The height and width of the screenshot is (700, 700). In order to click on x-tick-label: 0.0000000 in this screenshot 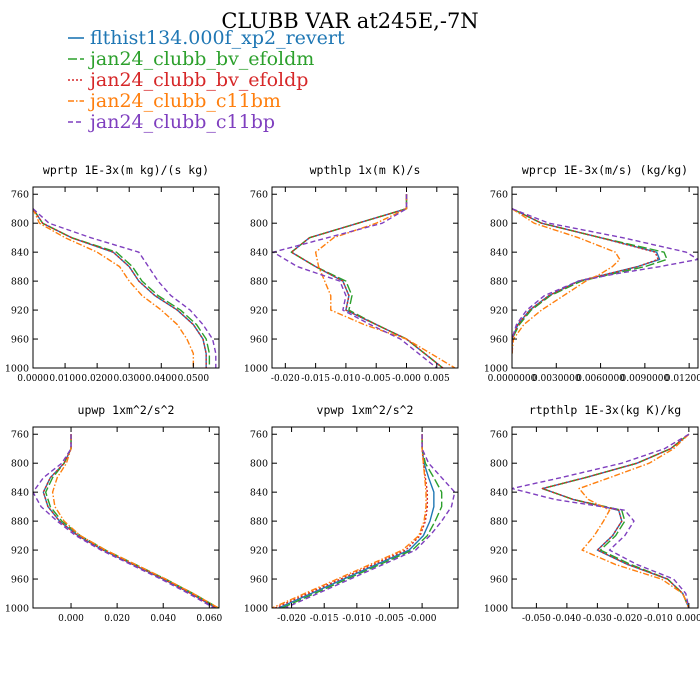, I will do `click(512, 379)`.